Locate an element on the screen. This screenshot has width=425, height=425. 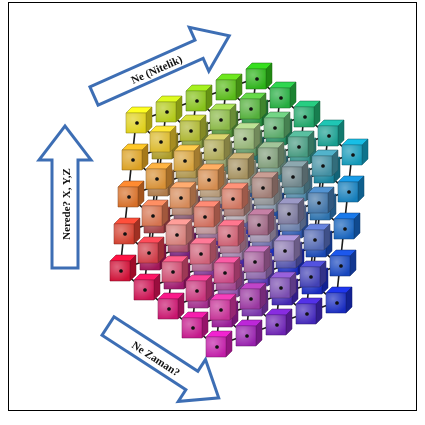
where-arrow-shape is located at coordinates (65, 196).